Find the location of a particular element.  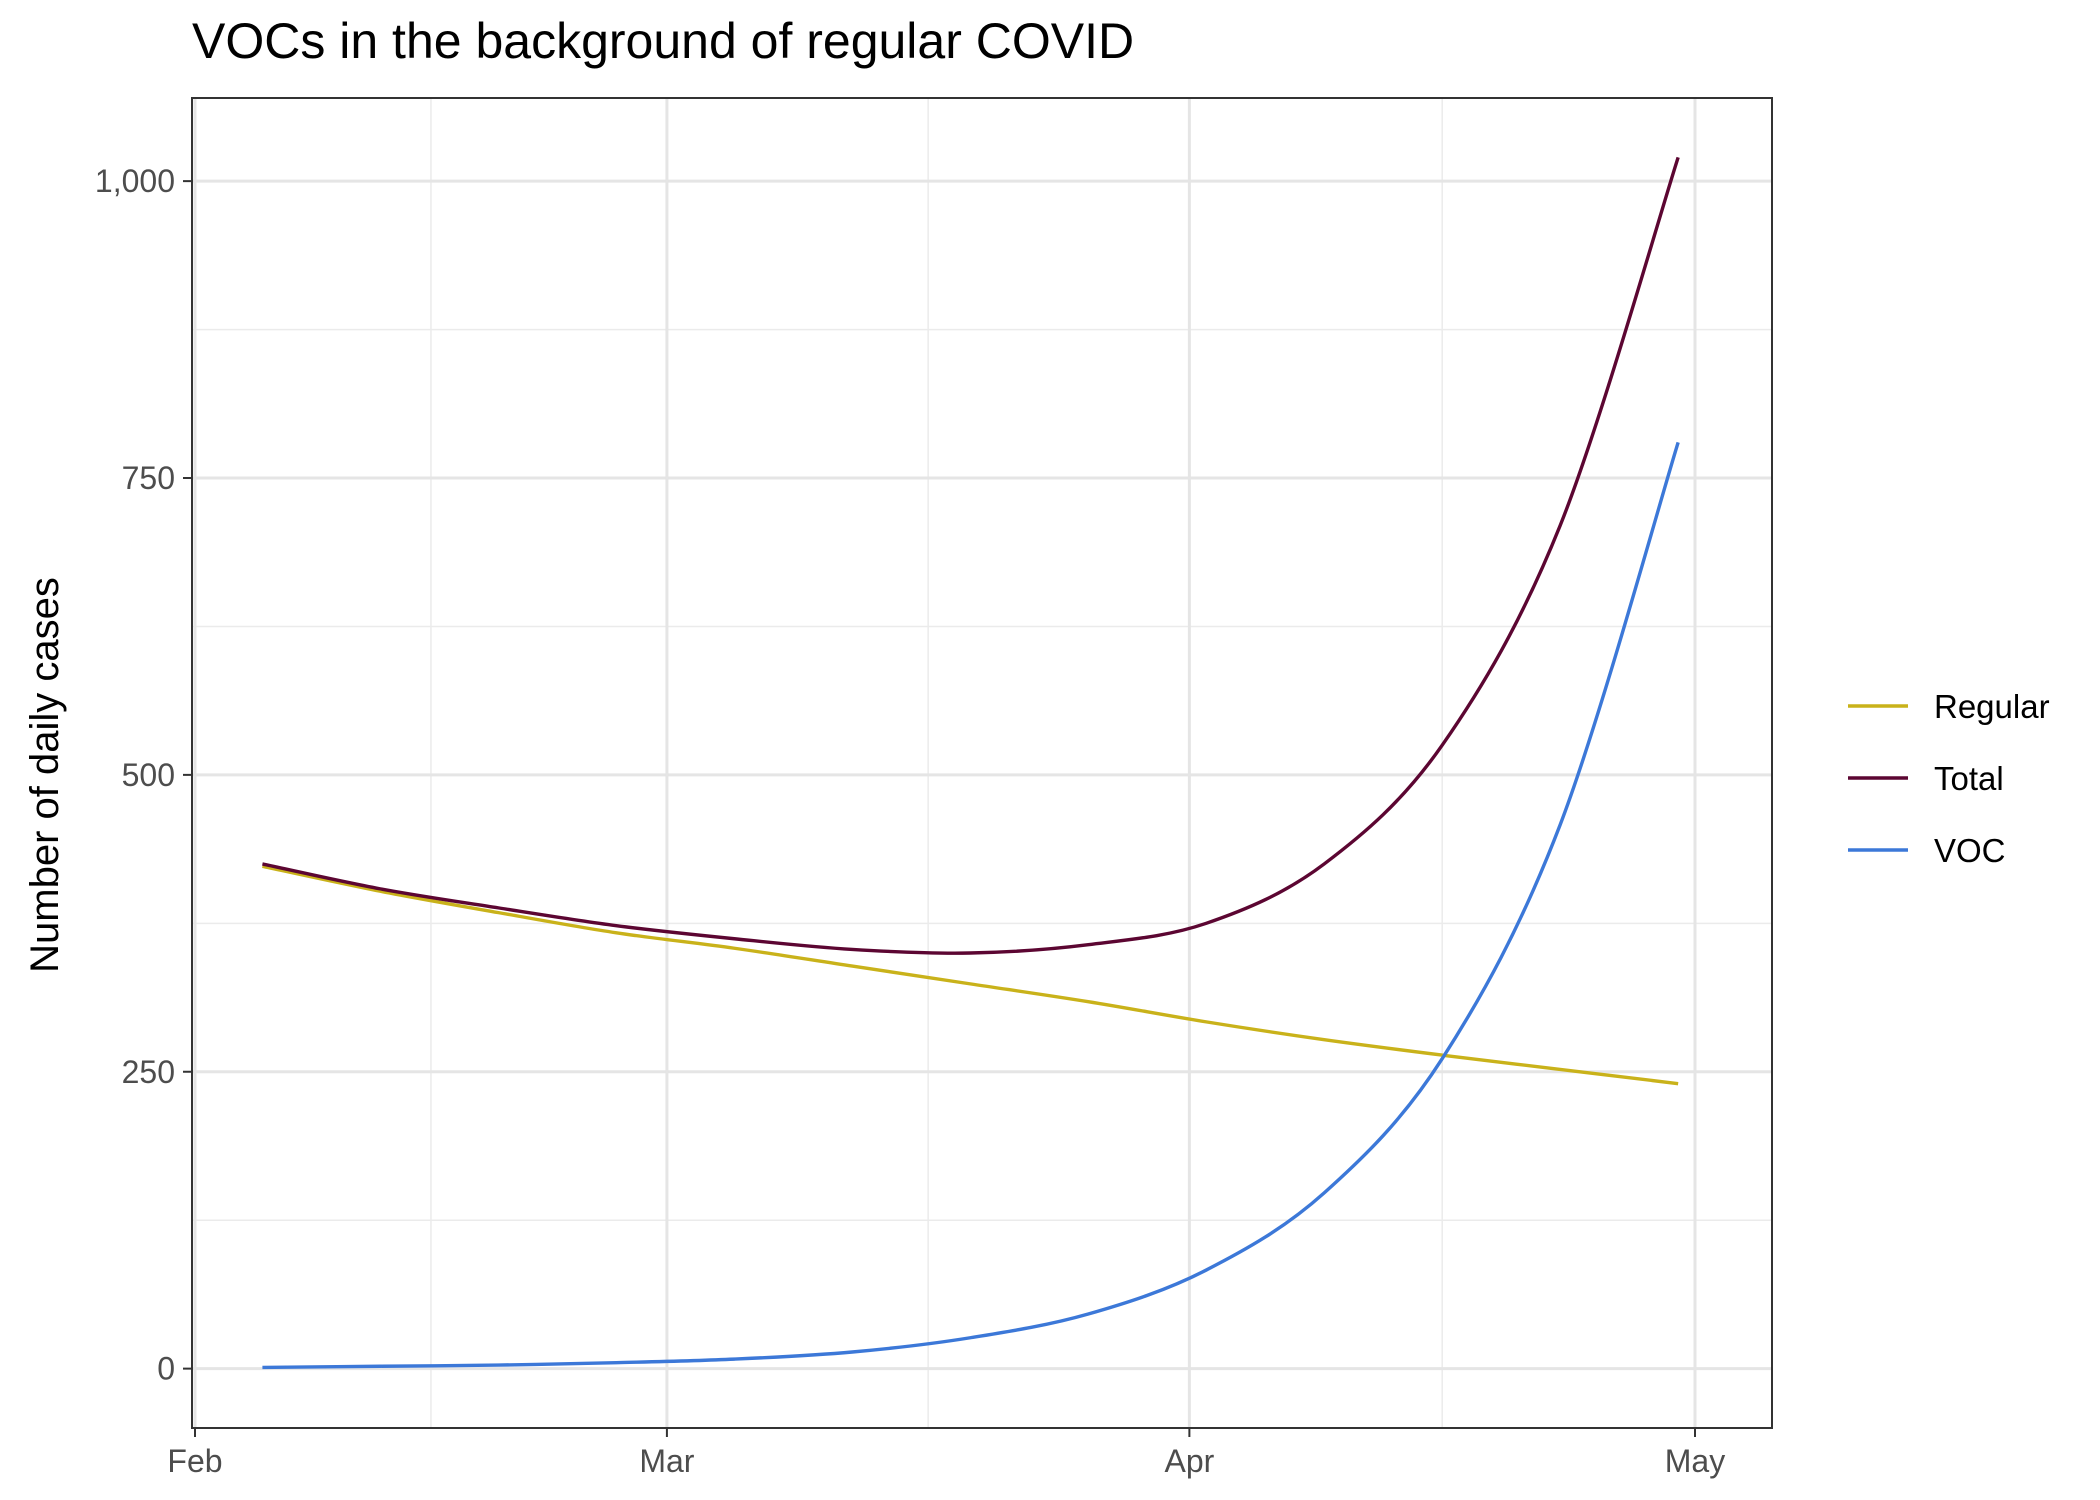

y-axis: 0 250 500 750 1,000 is located at coordinates (143, 775).